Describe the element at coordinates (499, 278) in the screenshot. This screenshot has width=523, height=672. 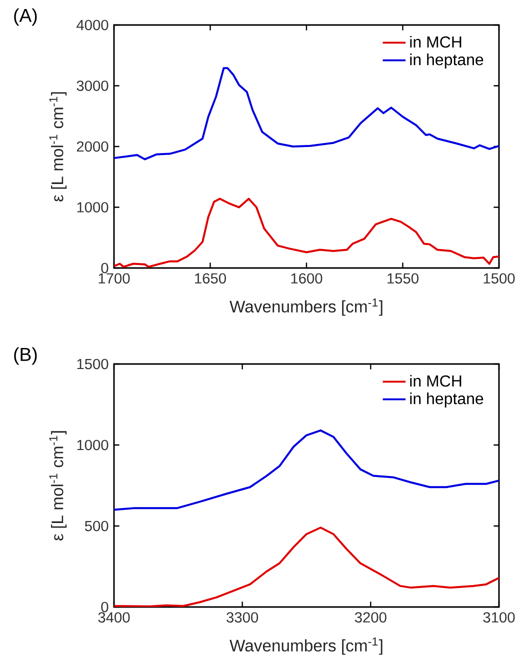
I see `x-tick-label: 1500` at that location.